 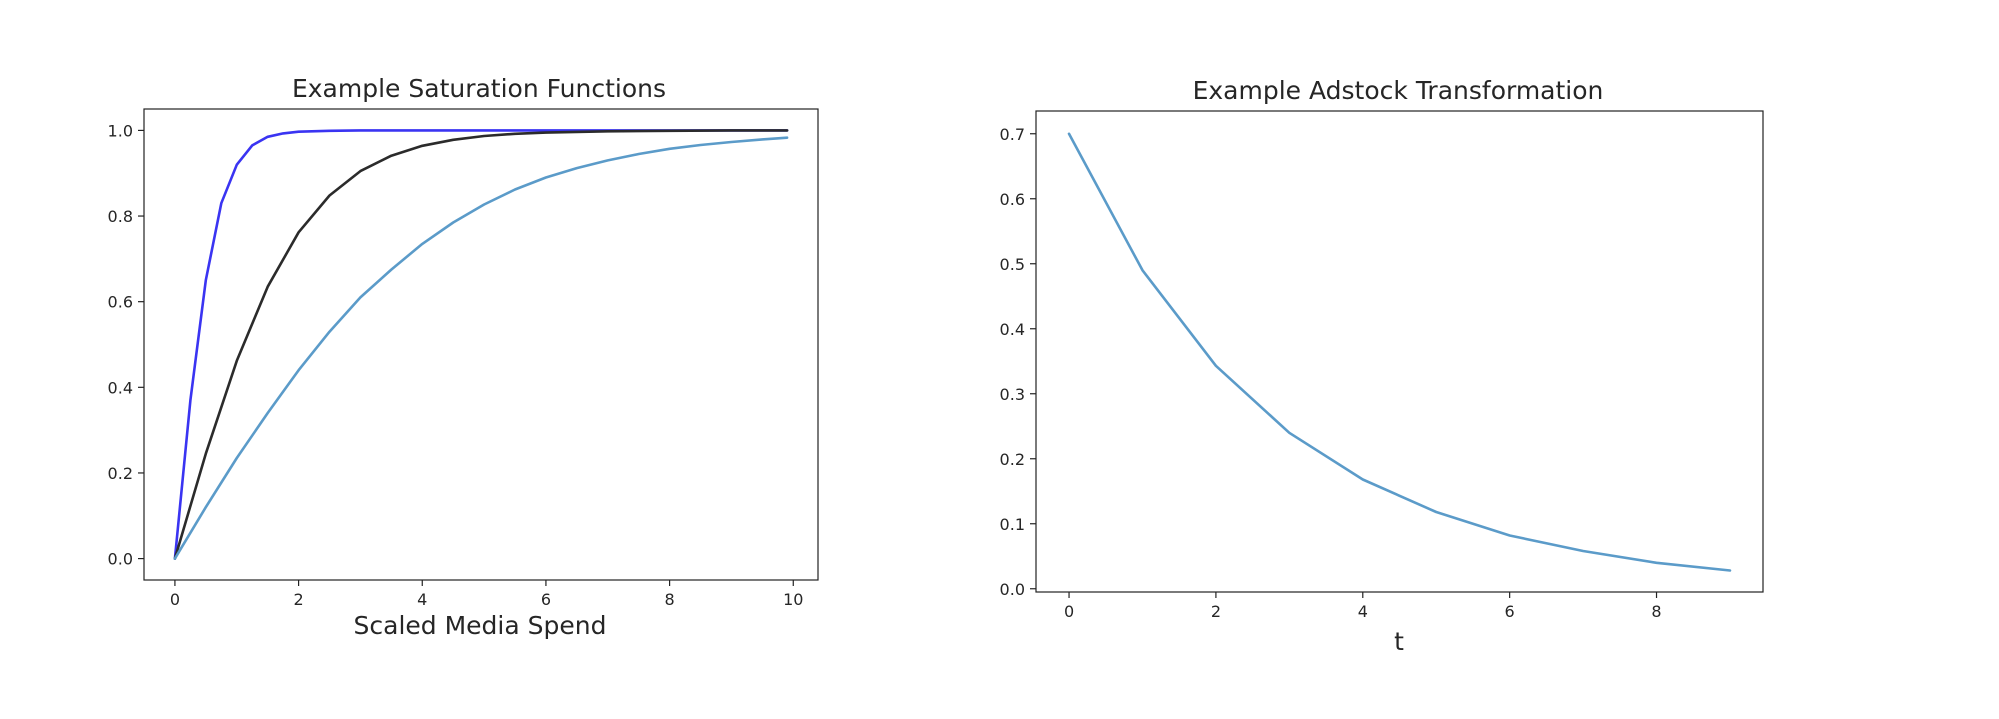 What do you see at coordinates (480, 625) in the screenshot?
I see `x-axis-label: Scaled Media Spend` at bounding box center [480, 625].